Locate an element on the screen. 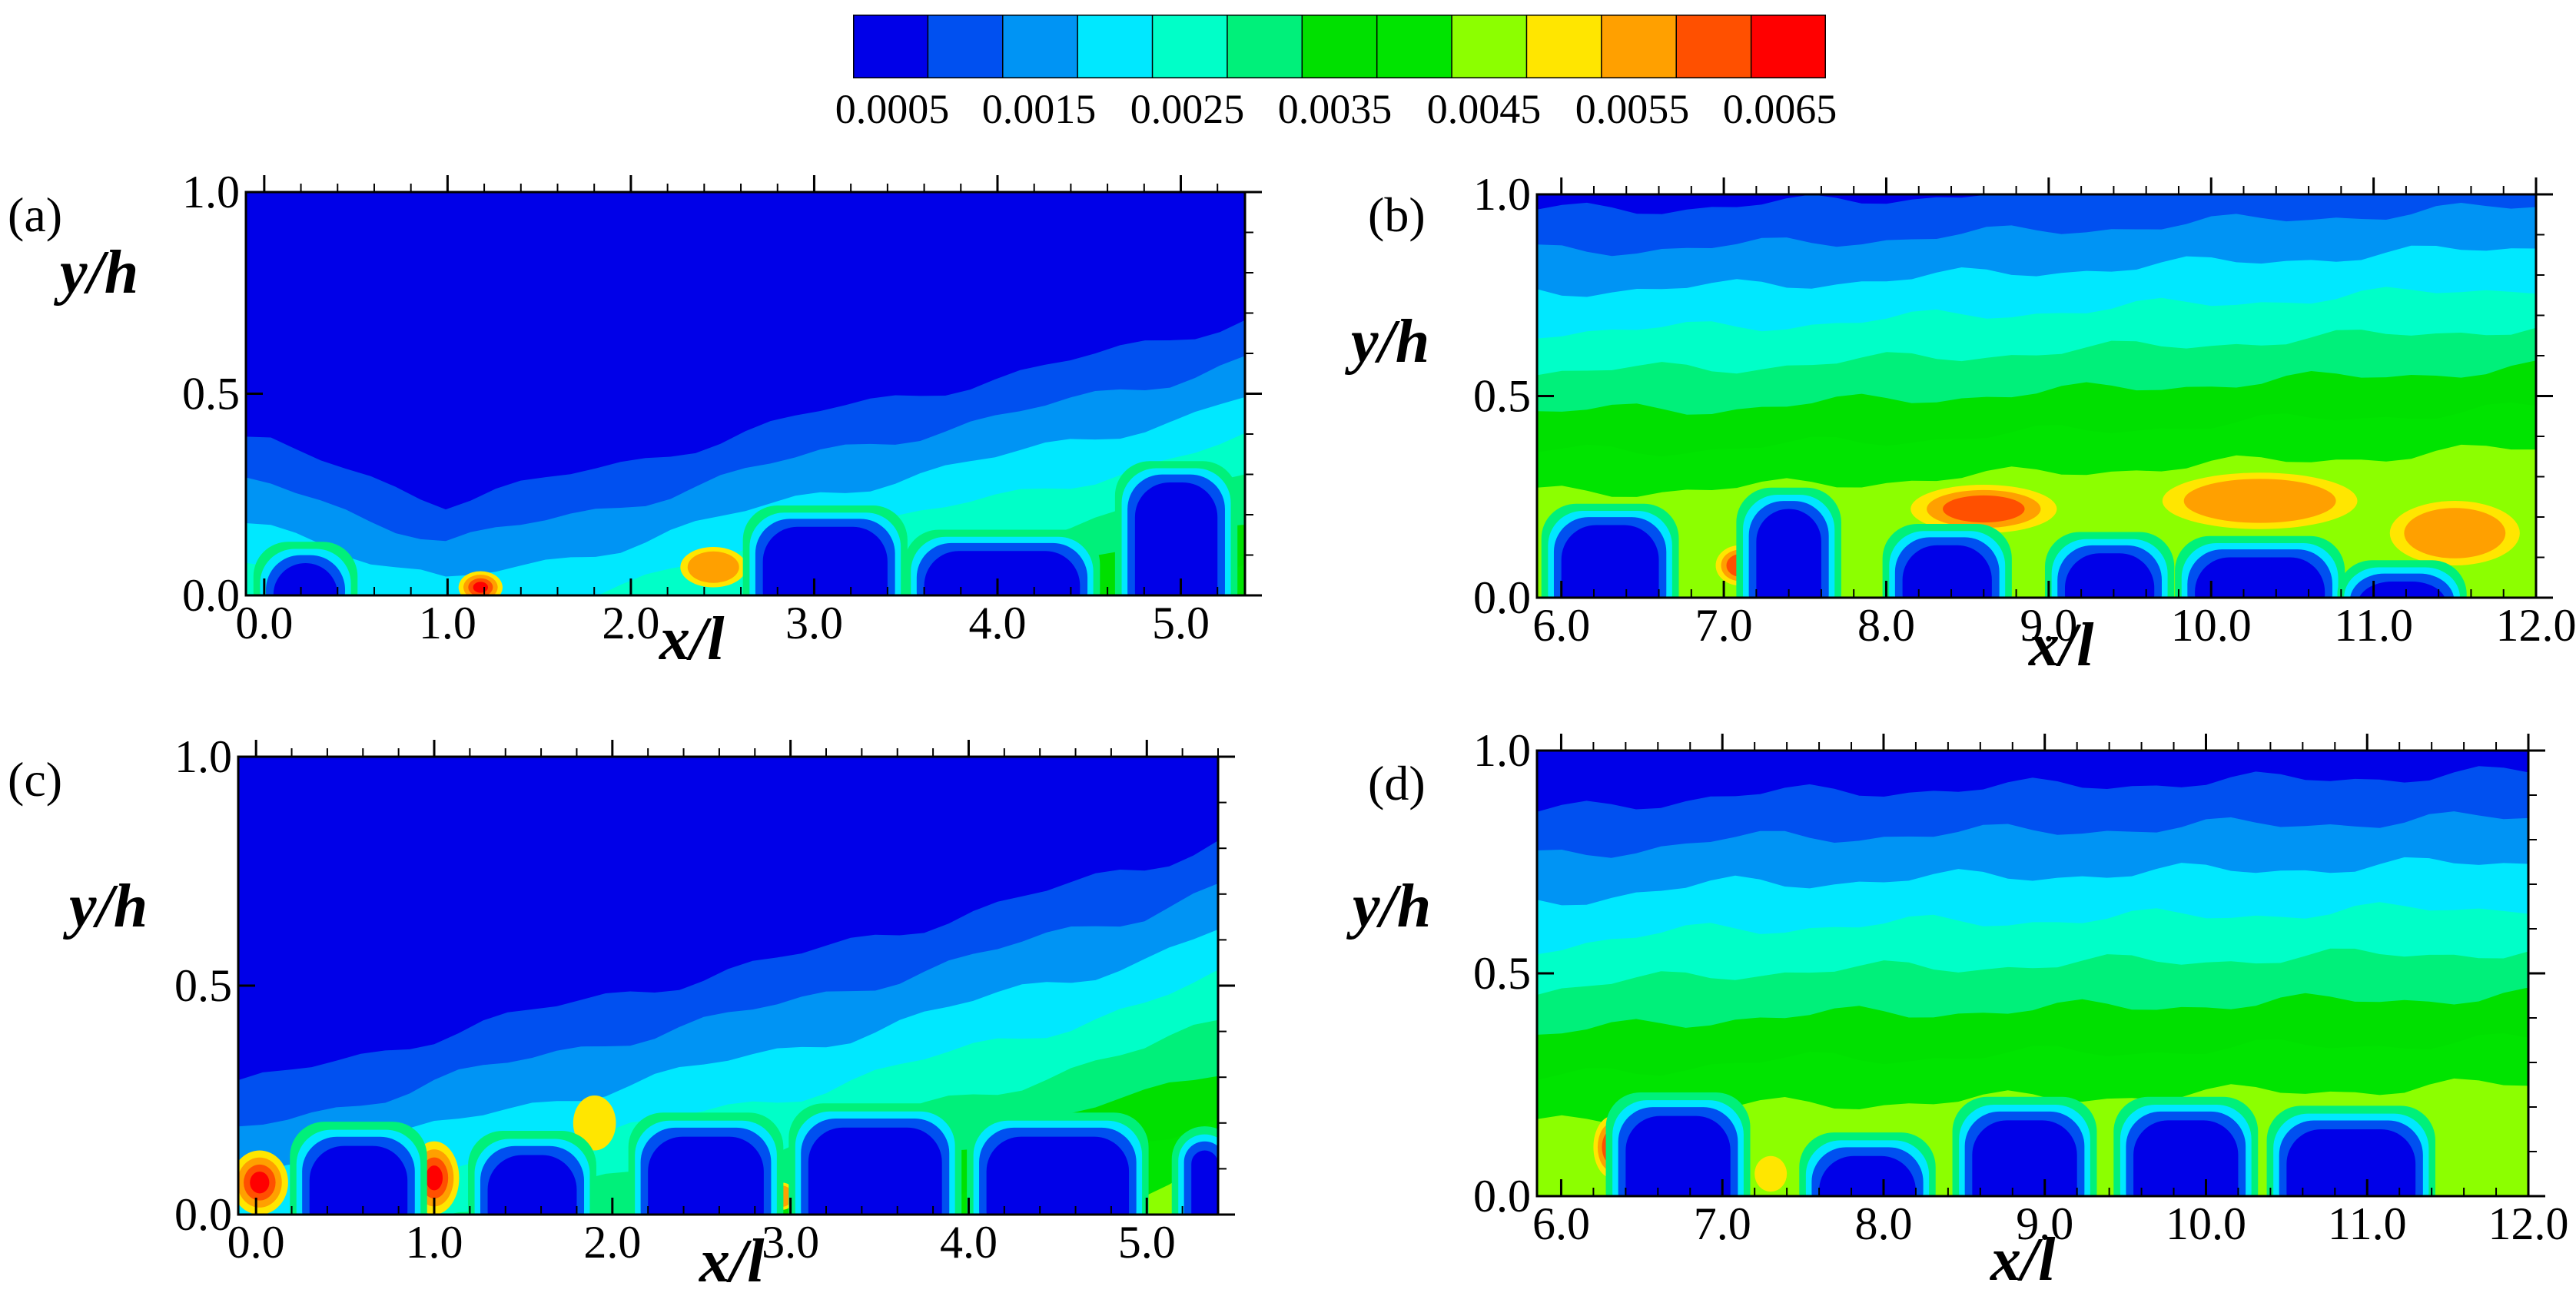  colorbar-tick-label: 0.0005 is located at coordinates (892, 109).